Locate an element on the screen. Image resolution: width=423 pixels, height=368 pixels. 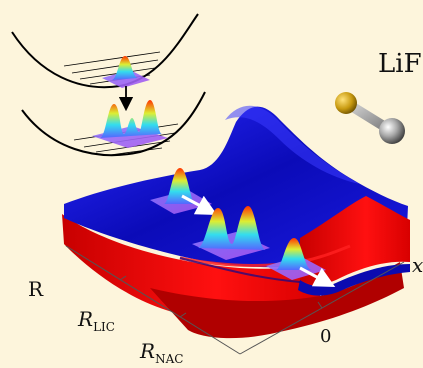
inset-wavepacket-upper is located at coordinates (126, 72).